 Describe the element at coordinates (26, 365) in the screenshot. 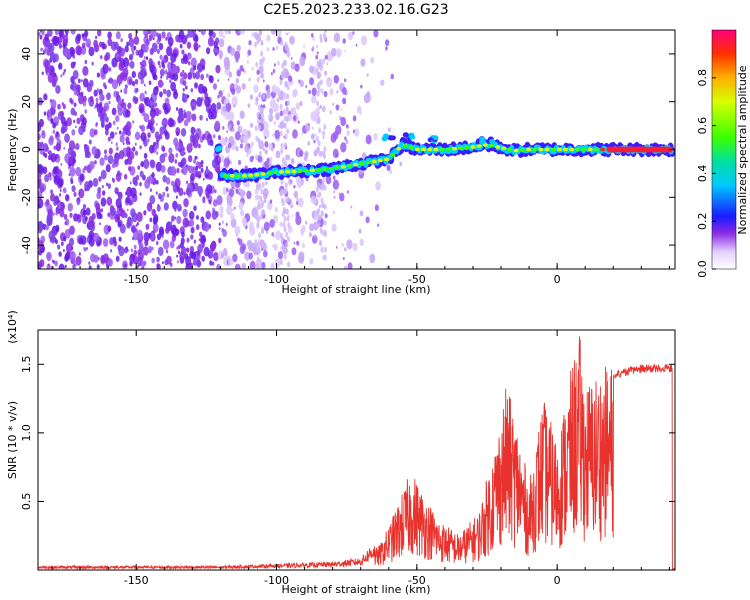

I see `y-tick-label: 1.5` at that location.